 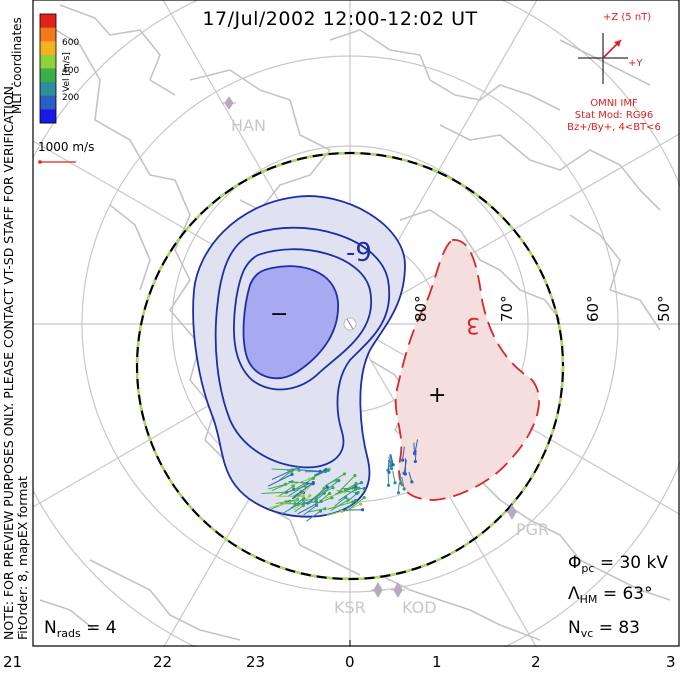 I want to click on mlt-tick-0: 0, so click(x=350, y=662).